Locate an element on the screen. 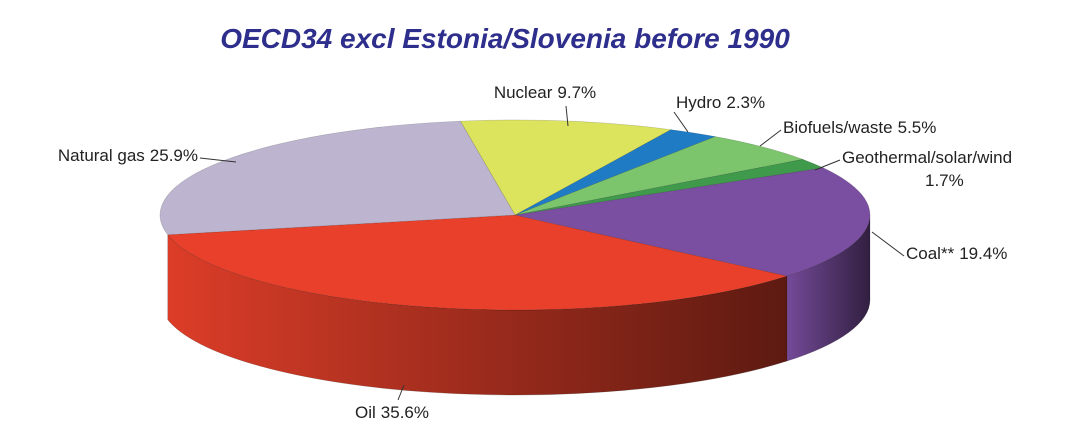 This screenshot has height=440, width=1068. category-label: Oil is located at coordinates (365, 412).